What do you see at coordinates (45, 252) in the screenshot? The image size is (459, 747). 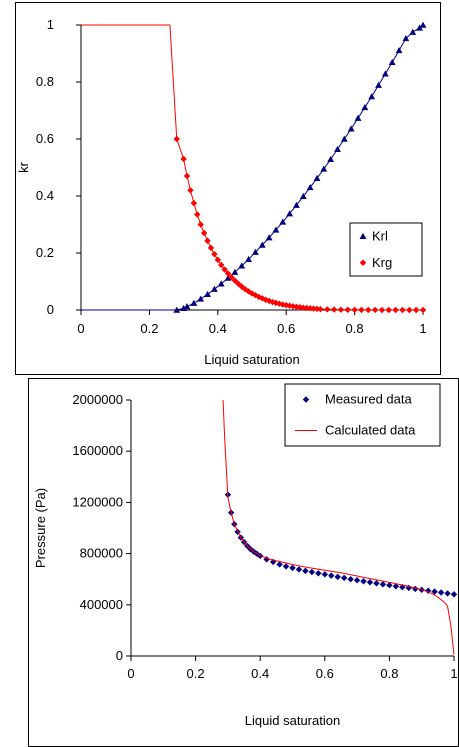 I see `chart0-y-tick-label: 0.2` at bounding box center [45, 252].